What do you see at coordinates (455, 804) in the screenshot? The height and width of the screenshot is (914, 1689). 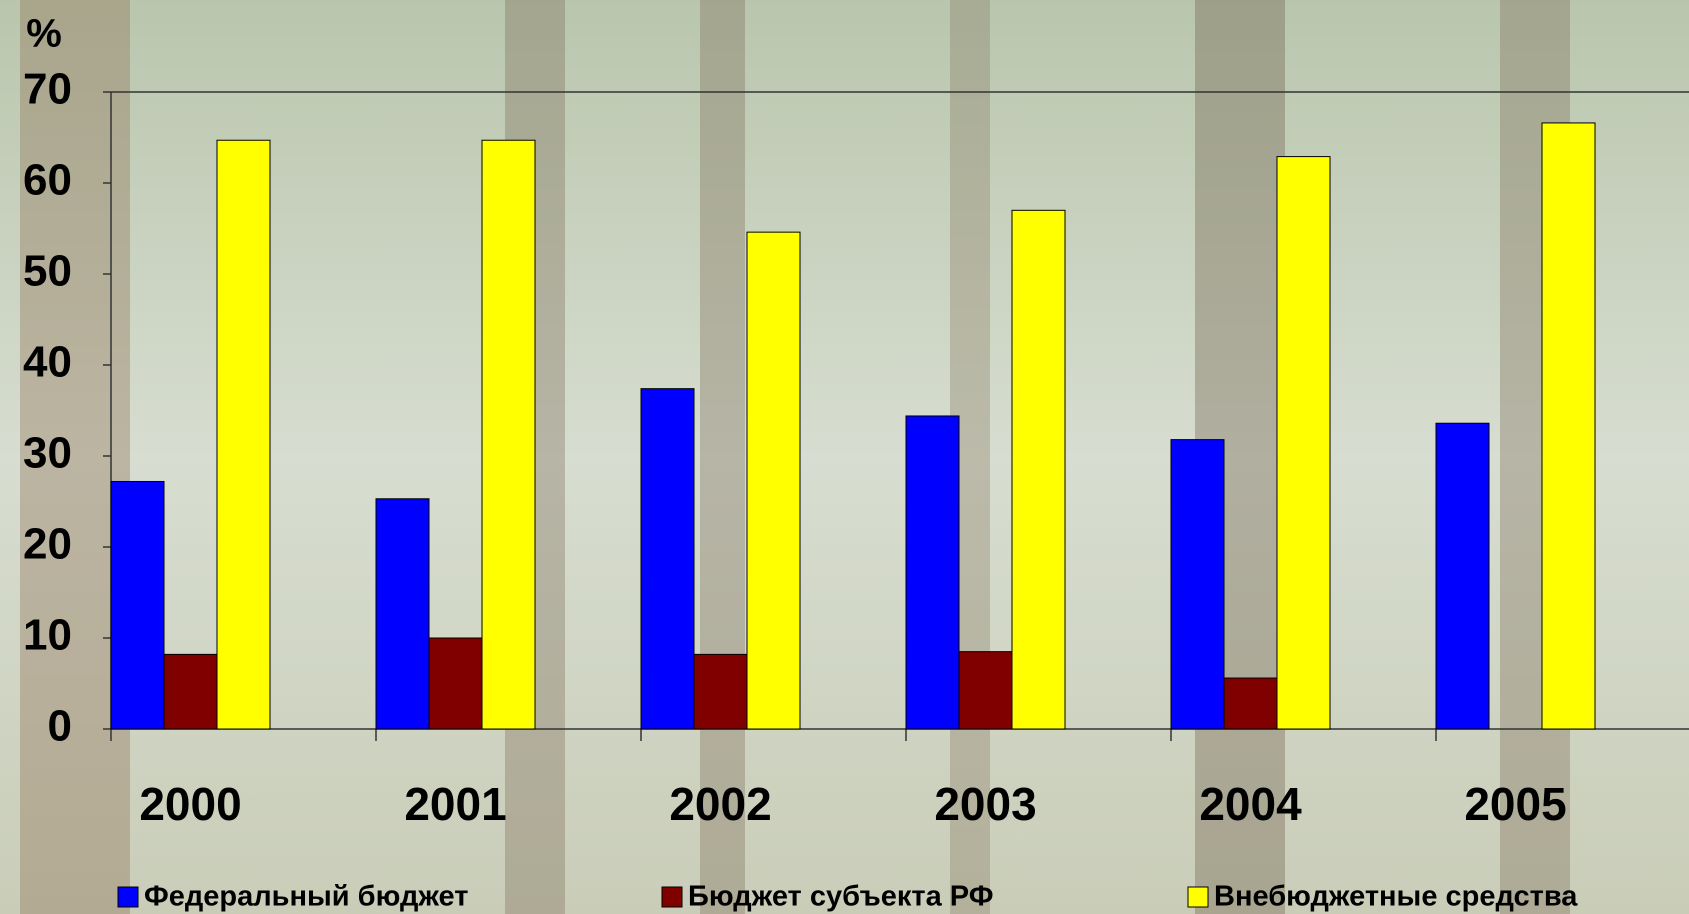 I see `x-tick-label: 2001` at bounding box center [455, 804].